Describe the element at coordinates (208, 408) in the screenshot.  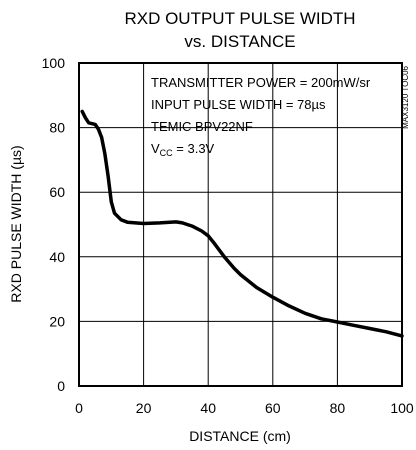
I see `x-tick-label: 40` at that location.